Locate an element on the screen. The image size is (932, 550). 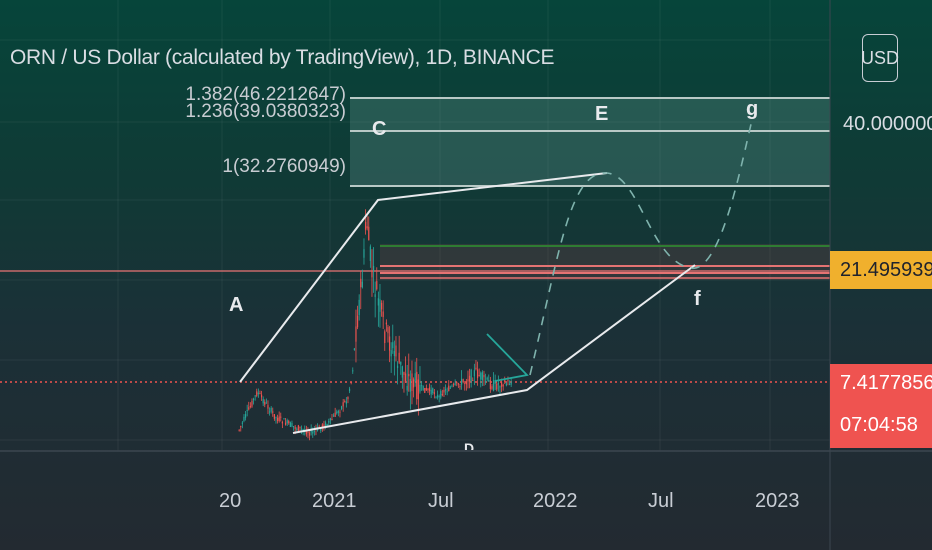
fib-retracement is located at coordinates (590, 142).